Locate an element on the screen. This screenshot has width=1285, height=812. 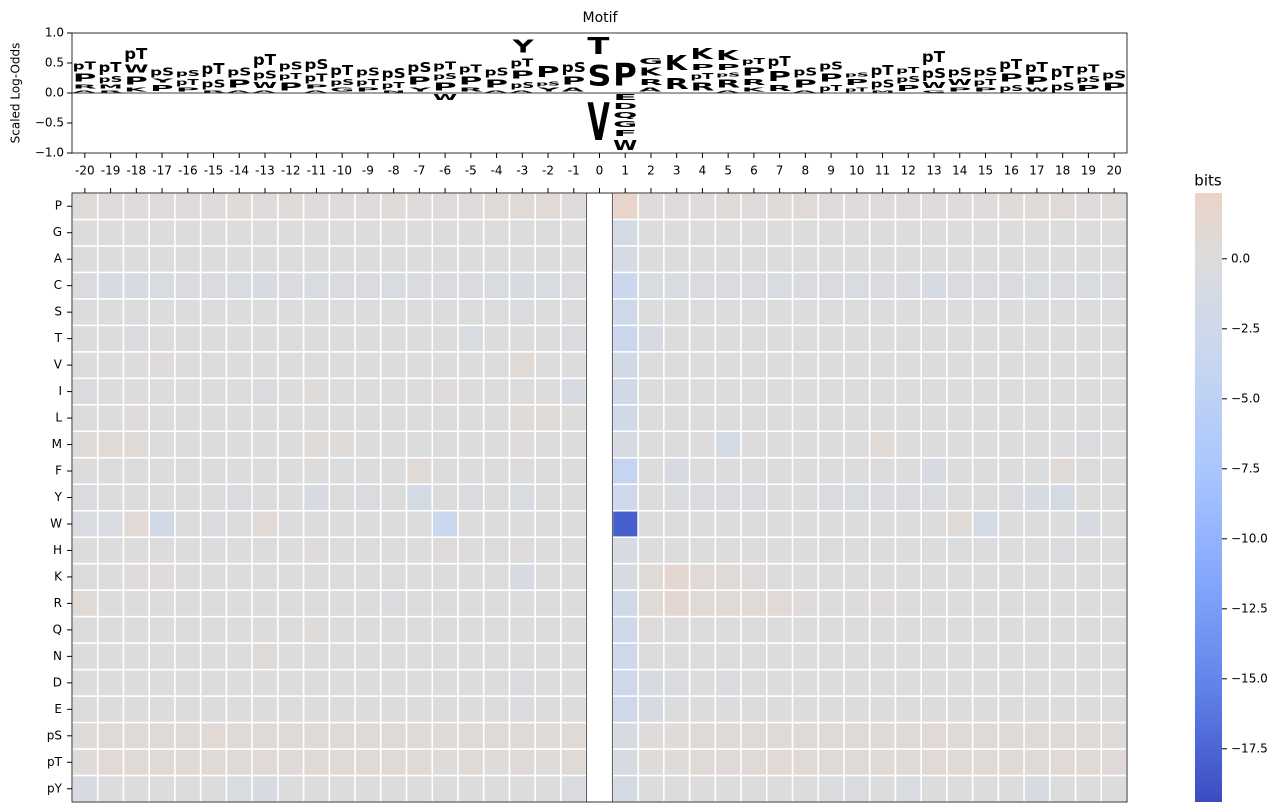
colorbar-tick-label: −5.0 is located at coordinates (1245, 398).